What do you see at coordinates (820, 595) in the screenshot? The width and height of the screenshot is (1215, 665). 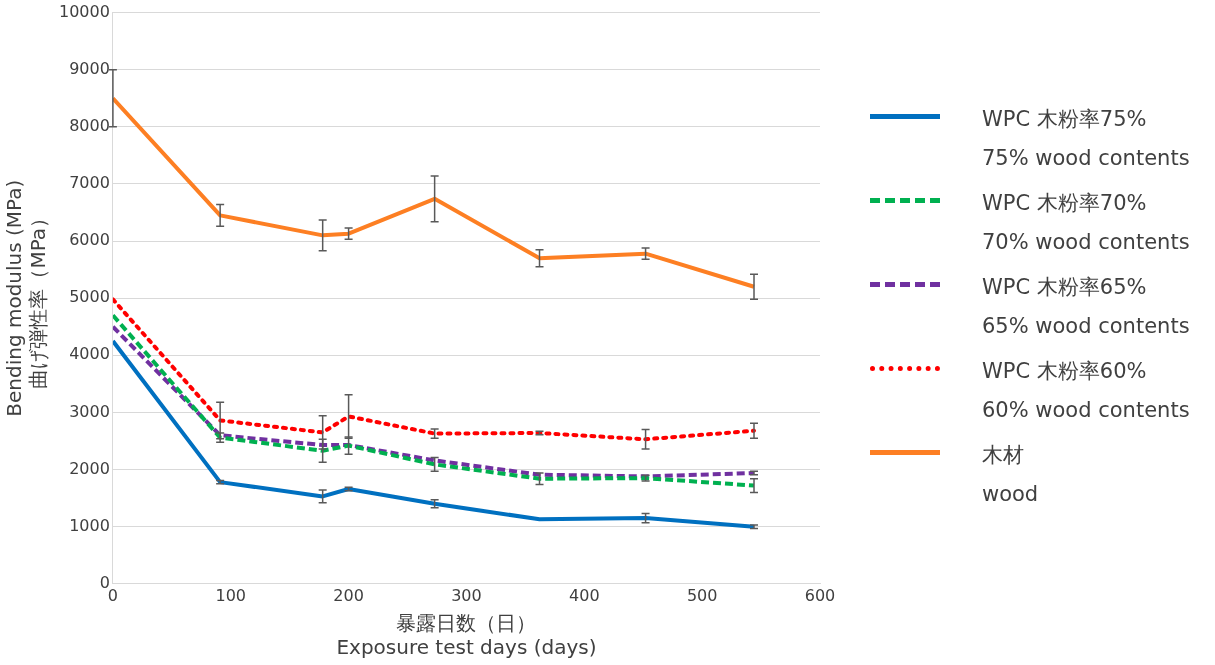 I see `x-tick-label: 600` at bounding box center [820, 595].